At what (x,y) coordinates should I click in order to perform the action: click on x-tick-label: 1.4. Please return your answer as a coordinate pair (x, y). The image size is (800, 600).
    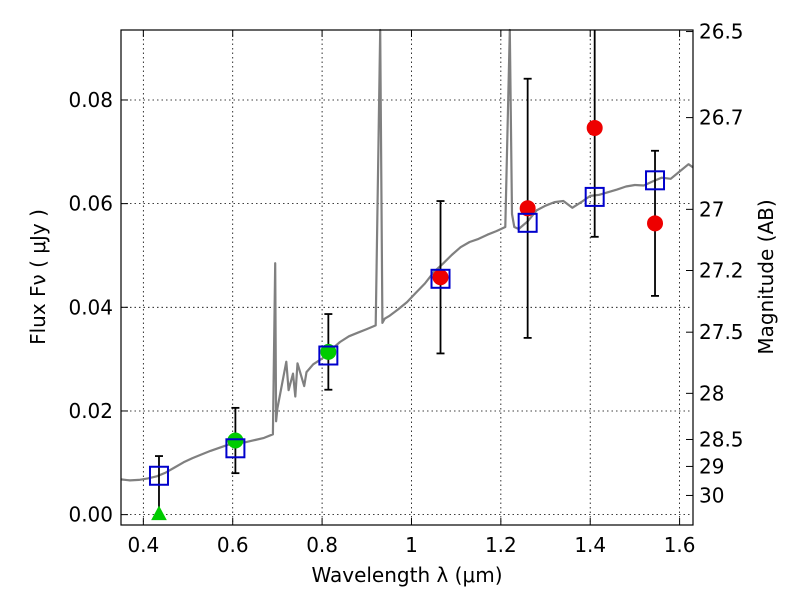
    Looking at the image, I should click on (590, 545).